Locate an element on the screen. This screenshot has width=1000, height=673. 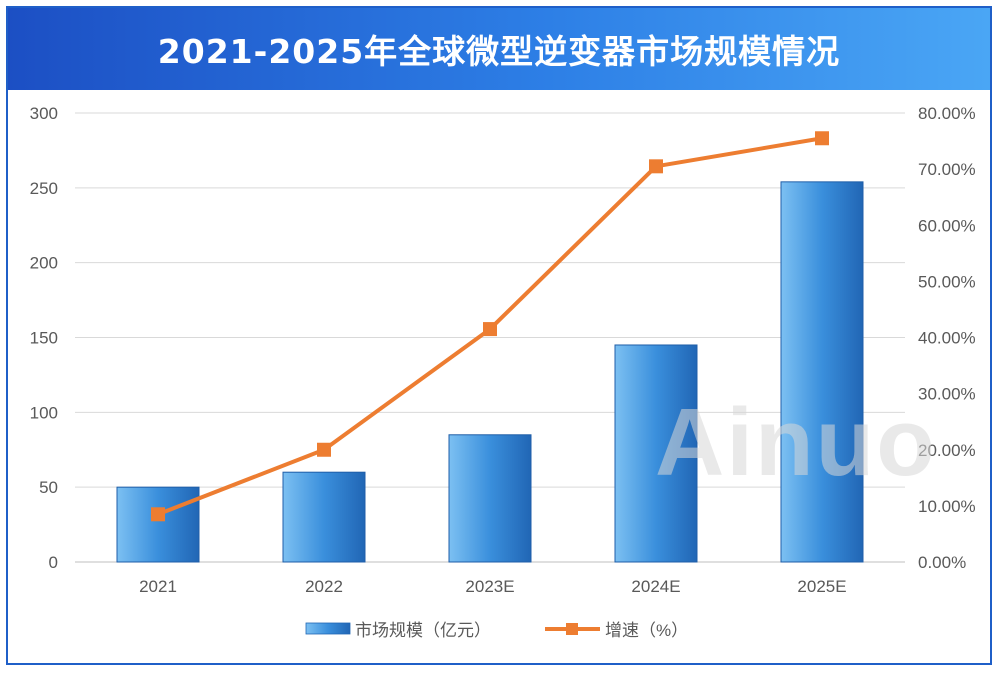
right-tick-label: 80.00% is located at coordinates (947, 113).